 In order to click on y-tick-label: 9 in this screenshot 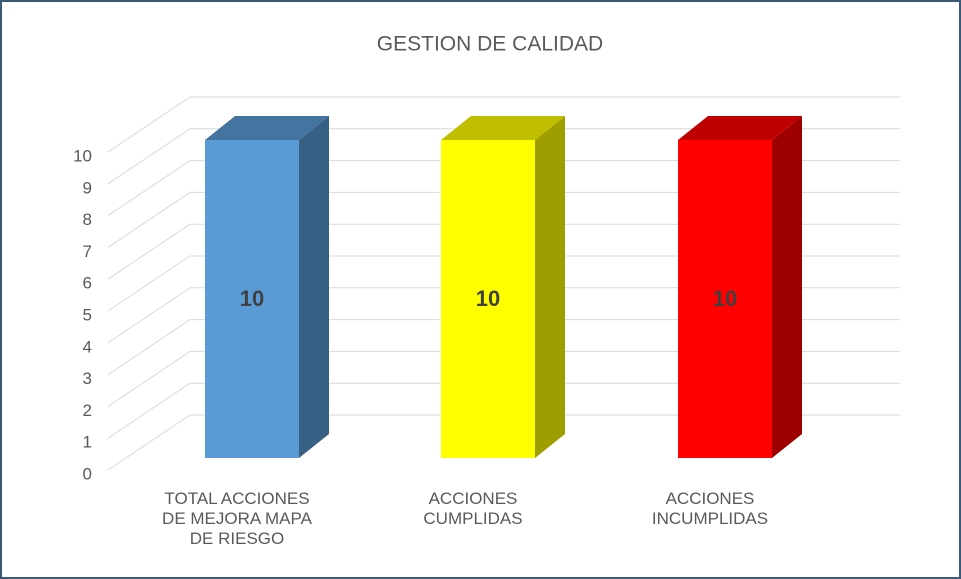, I will do `click(87, 187)`.